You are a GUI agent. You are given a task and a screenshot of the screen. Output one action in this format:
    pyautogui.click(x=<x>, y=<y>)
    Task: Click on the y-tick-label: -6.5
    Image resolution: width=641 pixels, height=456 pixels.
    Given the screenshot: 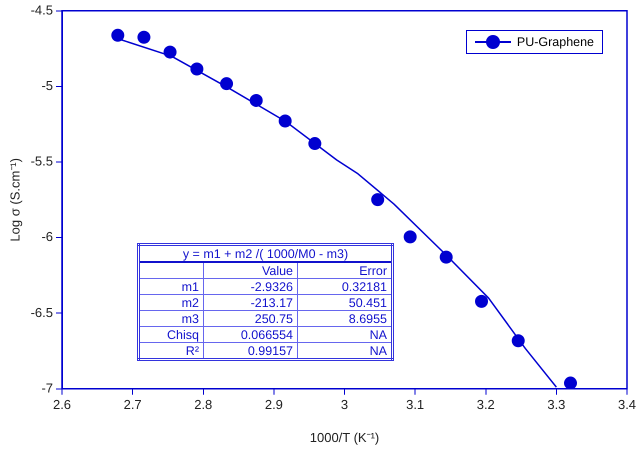 What is the action you would take?
    pyautogui.click(x=41, y=312)
    